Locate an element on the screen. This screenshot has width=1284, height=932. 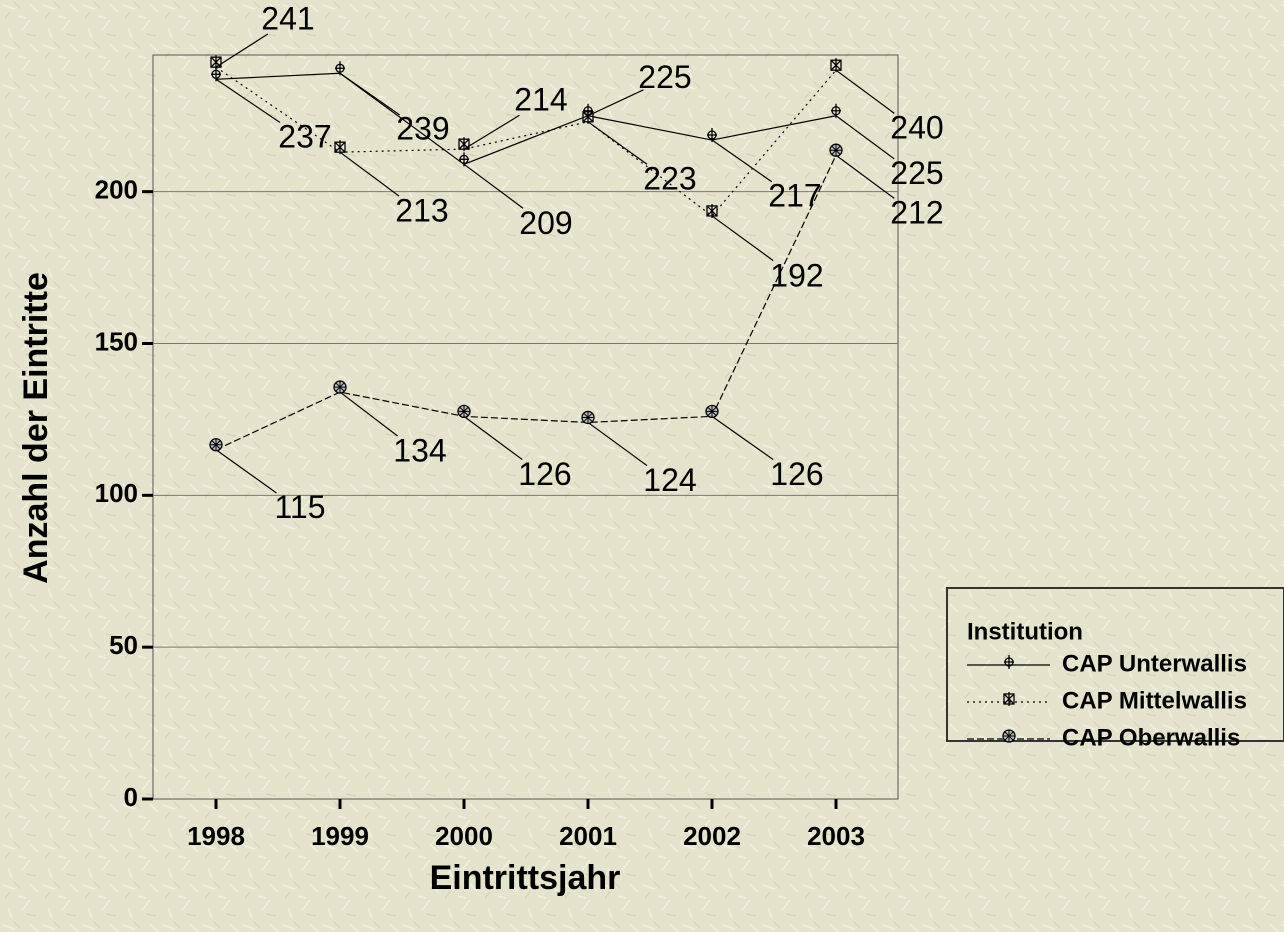
y-axis-label: Anzahl der Eintritte is located at coordinates (36, 428).